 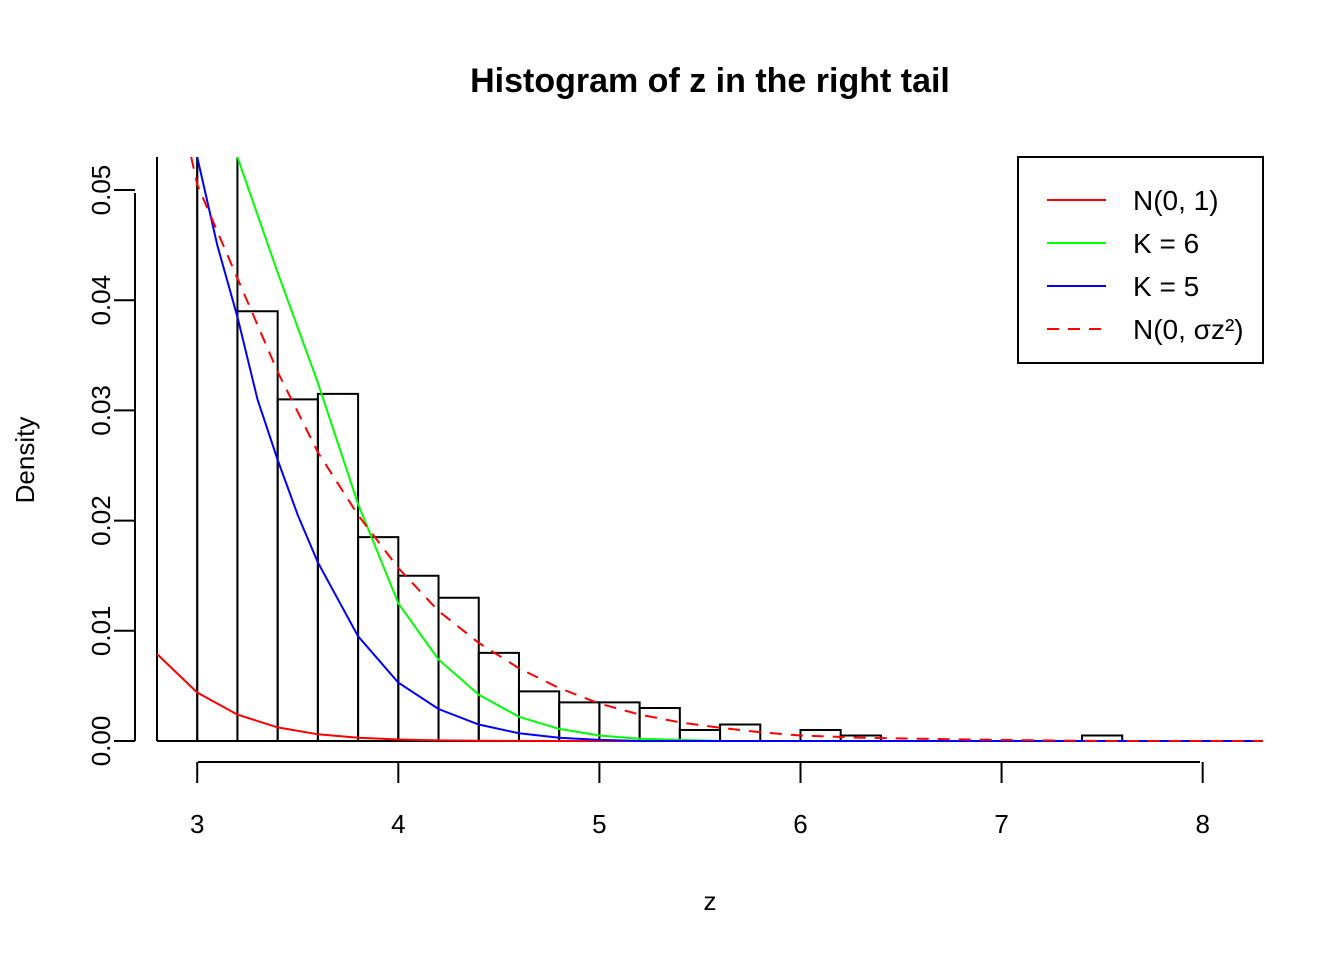 I want to click on y-tick-label-5: 0.05, so click(x=101, y=190).